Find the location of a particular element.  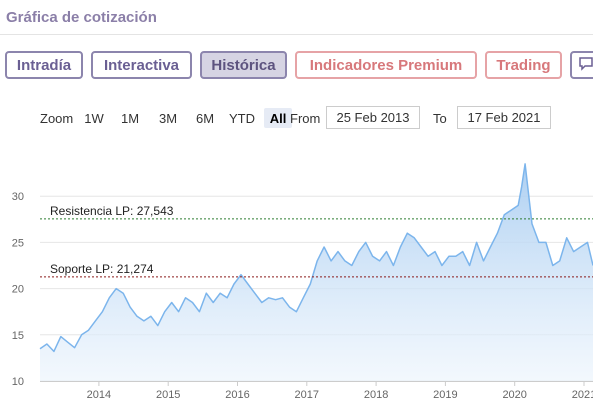

zoom-1m-button: 1M is located at coordinates (130, 118).